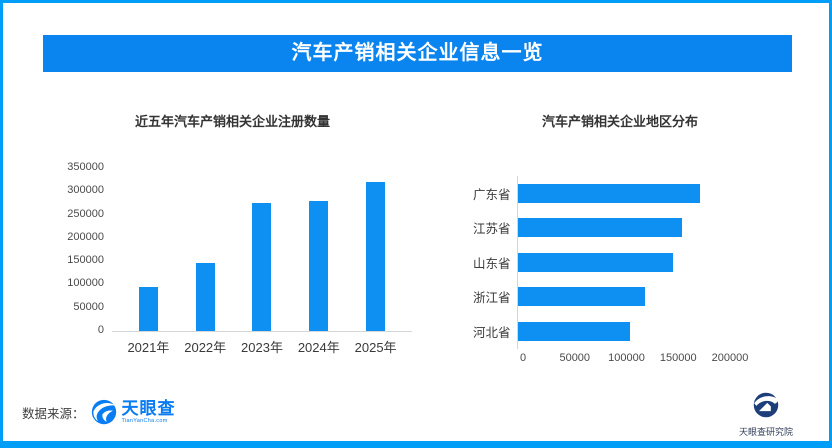  Describe the element at coordinates (492, 194) in the screenshot. I see `row-label: 广东省` at that location.